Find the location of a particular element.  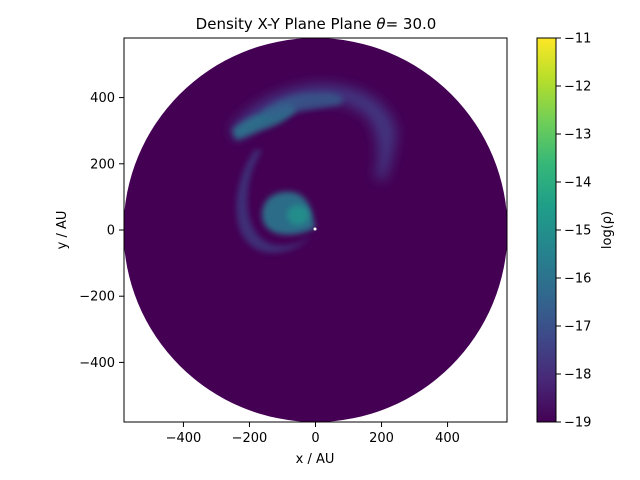

y-tick-label: 0 is located at coordinates (111, 231).